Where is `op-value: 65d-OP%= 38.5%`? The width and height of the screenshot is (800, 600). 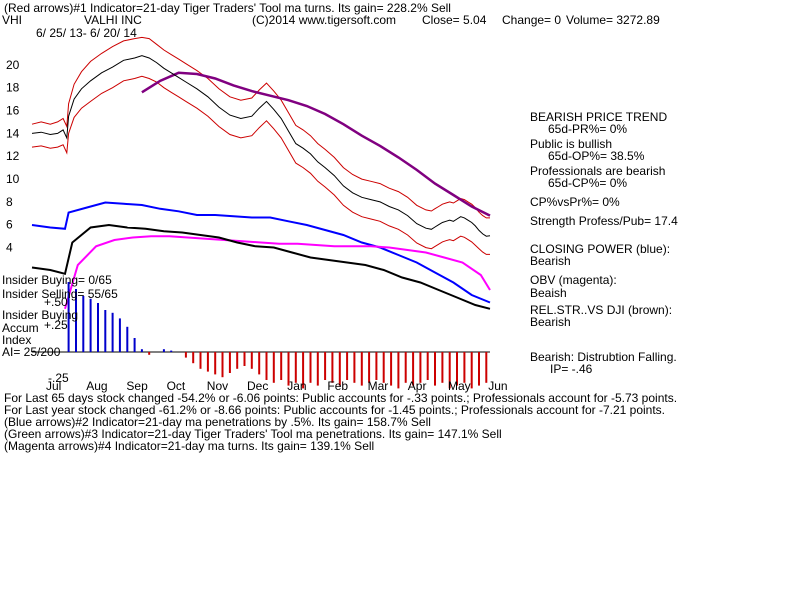
op-value: 65d-OP%= 38.5% is located at coordinates (596, 156).